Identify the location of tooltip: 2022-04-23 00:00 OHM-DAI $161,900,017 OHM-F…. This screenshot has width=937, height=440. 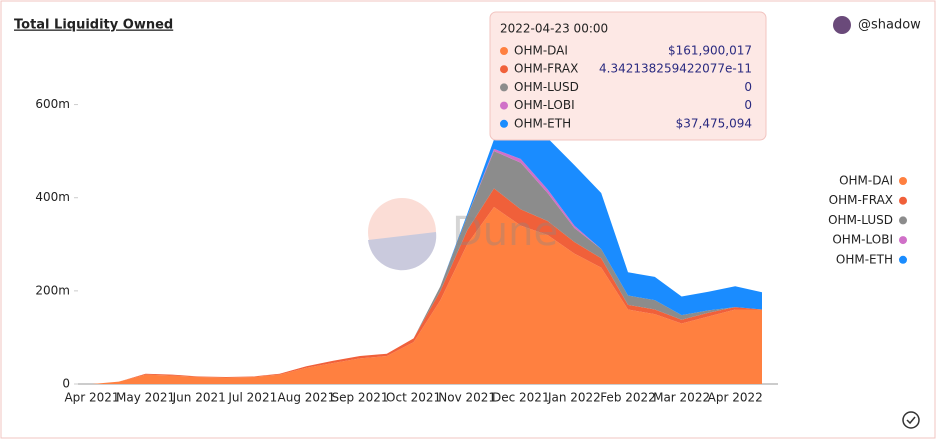
(628, 76).